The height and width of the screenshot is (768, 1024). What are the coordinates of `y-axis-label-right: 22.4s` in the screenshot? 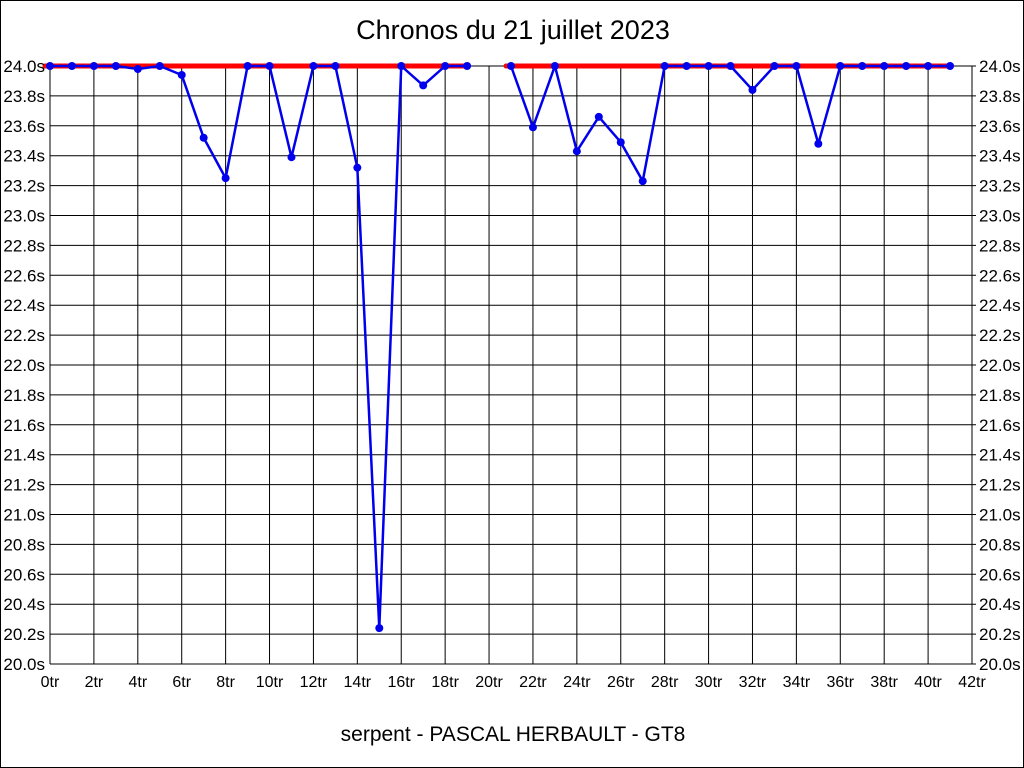 It's located at (1000, 305).